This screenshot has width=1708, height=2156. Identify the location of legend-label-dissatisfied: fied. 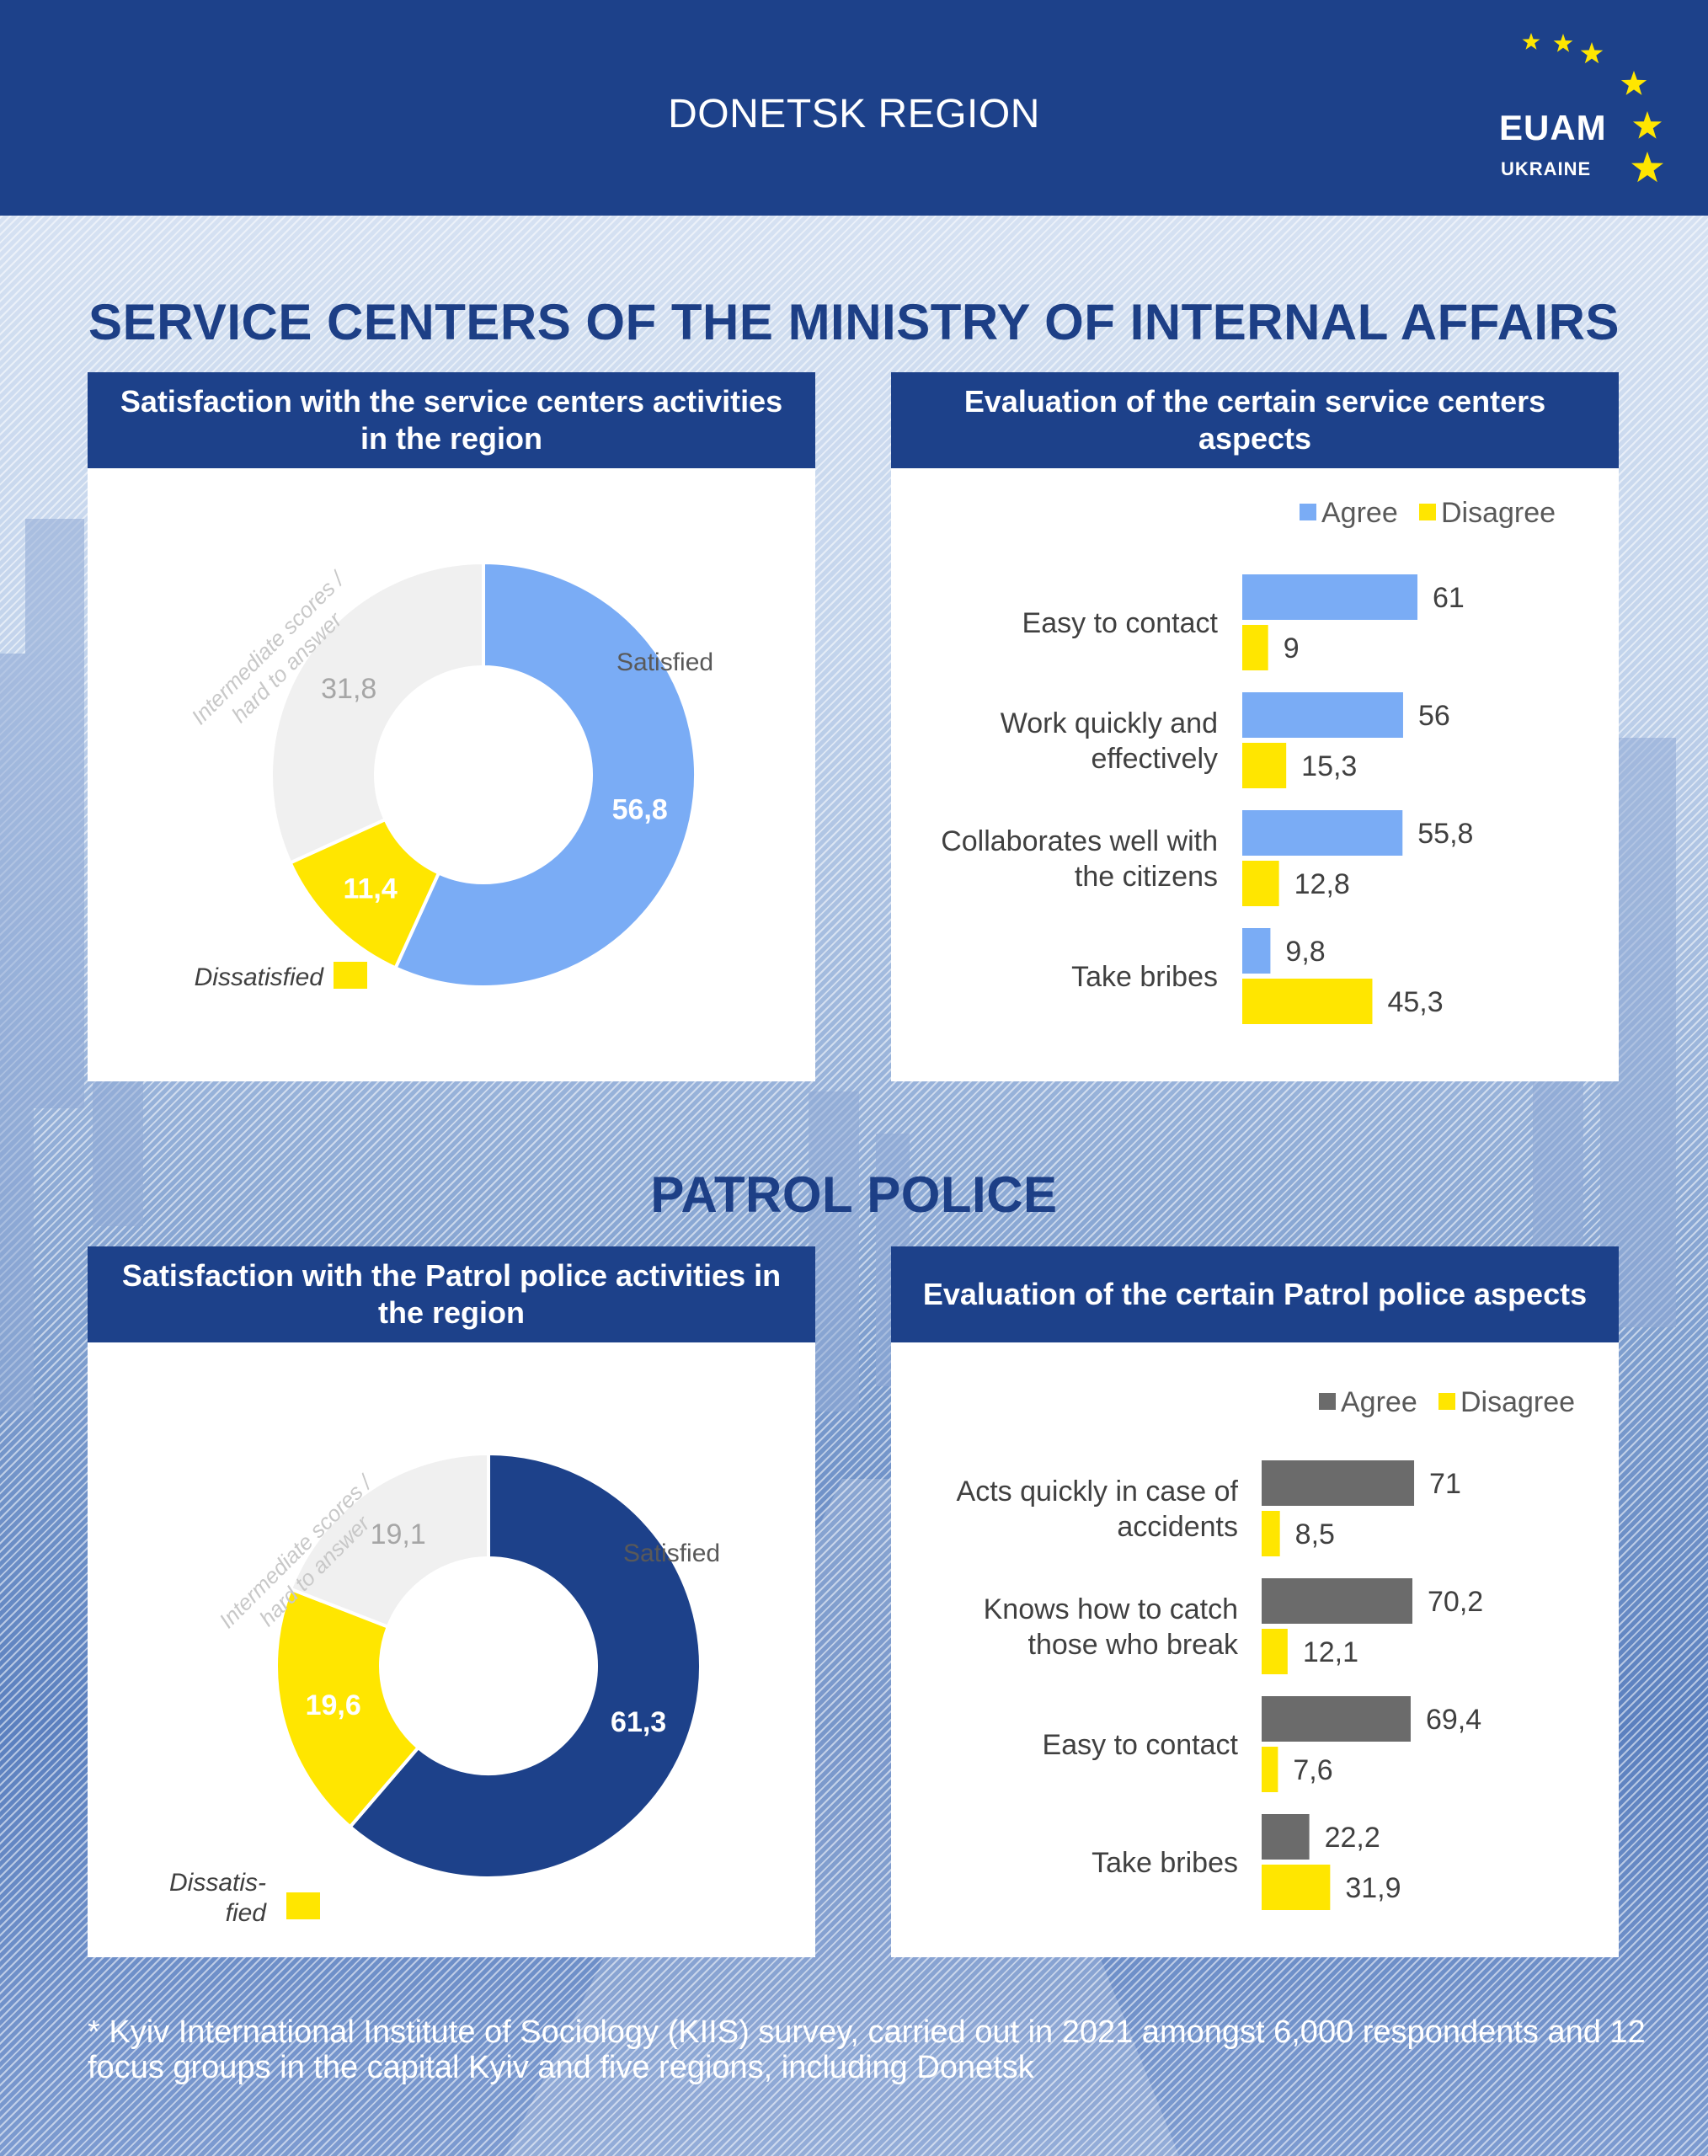
(247, 1913).